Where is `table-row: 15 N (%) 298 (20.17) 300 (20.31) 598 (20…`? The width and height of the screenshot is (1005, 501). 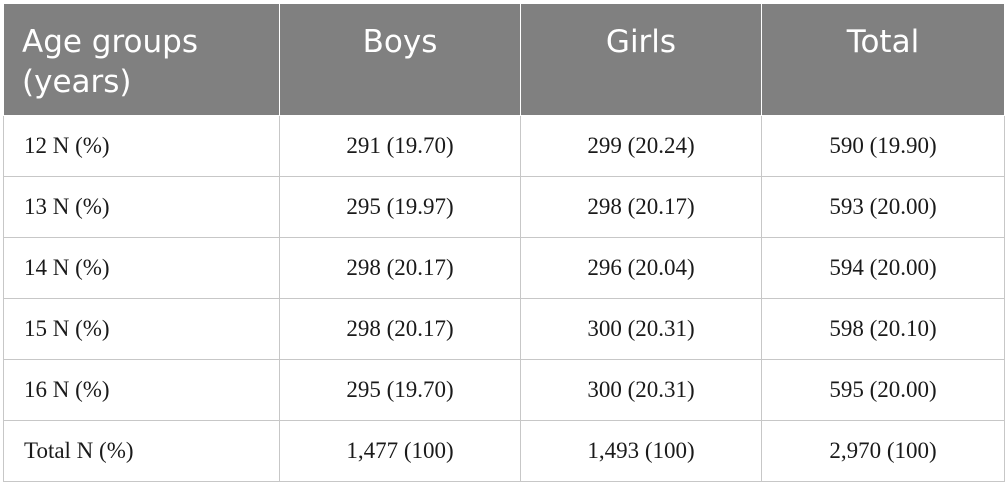 table-row: 15 N (%) 298 (20.17) 300 (20.31) 598 (20… is located at coordinates (504, 329).